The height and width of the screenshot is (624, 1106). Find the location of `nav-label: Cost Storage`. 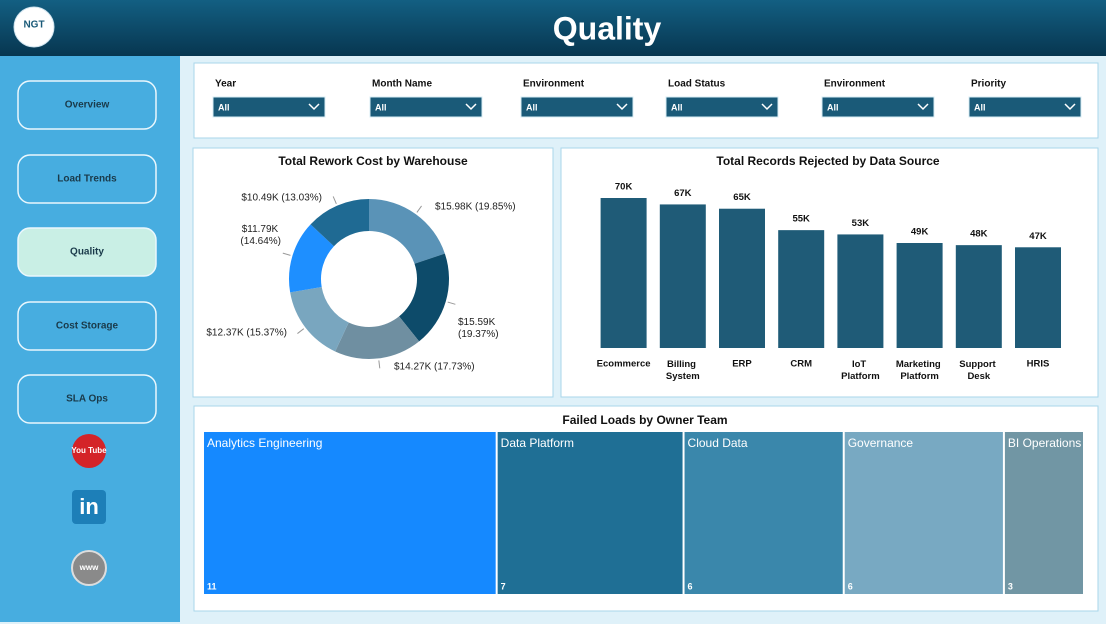

nav-label: Cost Storage is located at coordinates (87, 326).